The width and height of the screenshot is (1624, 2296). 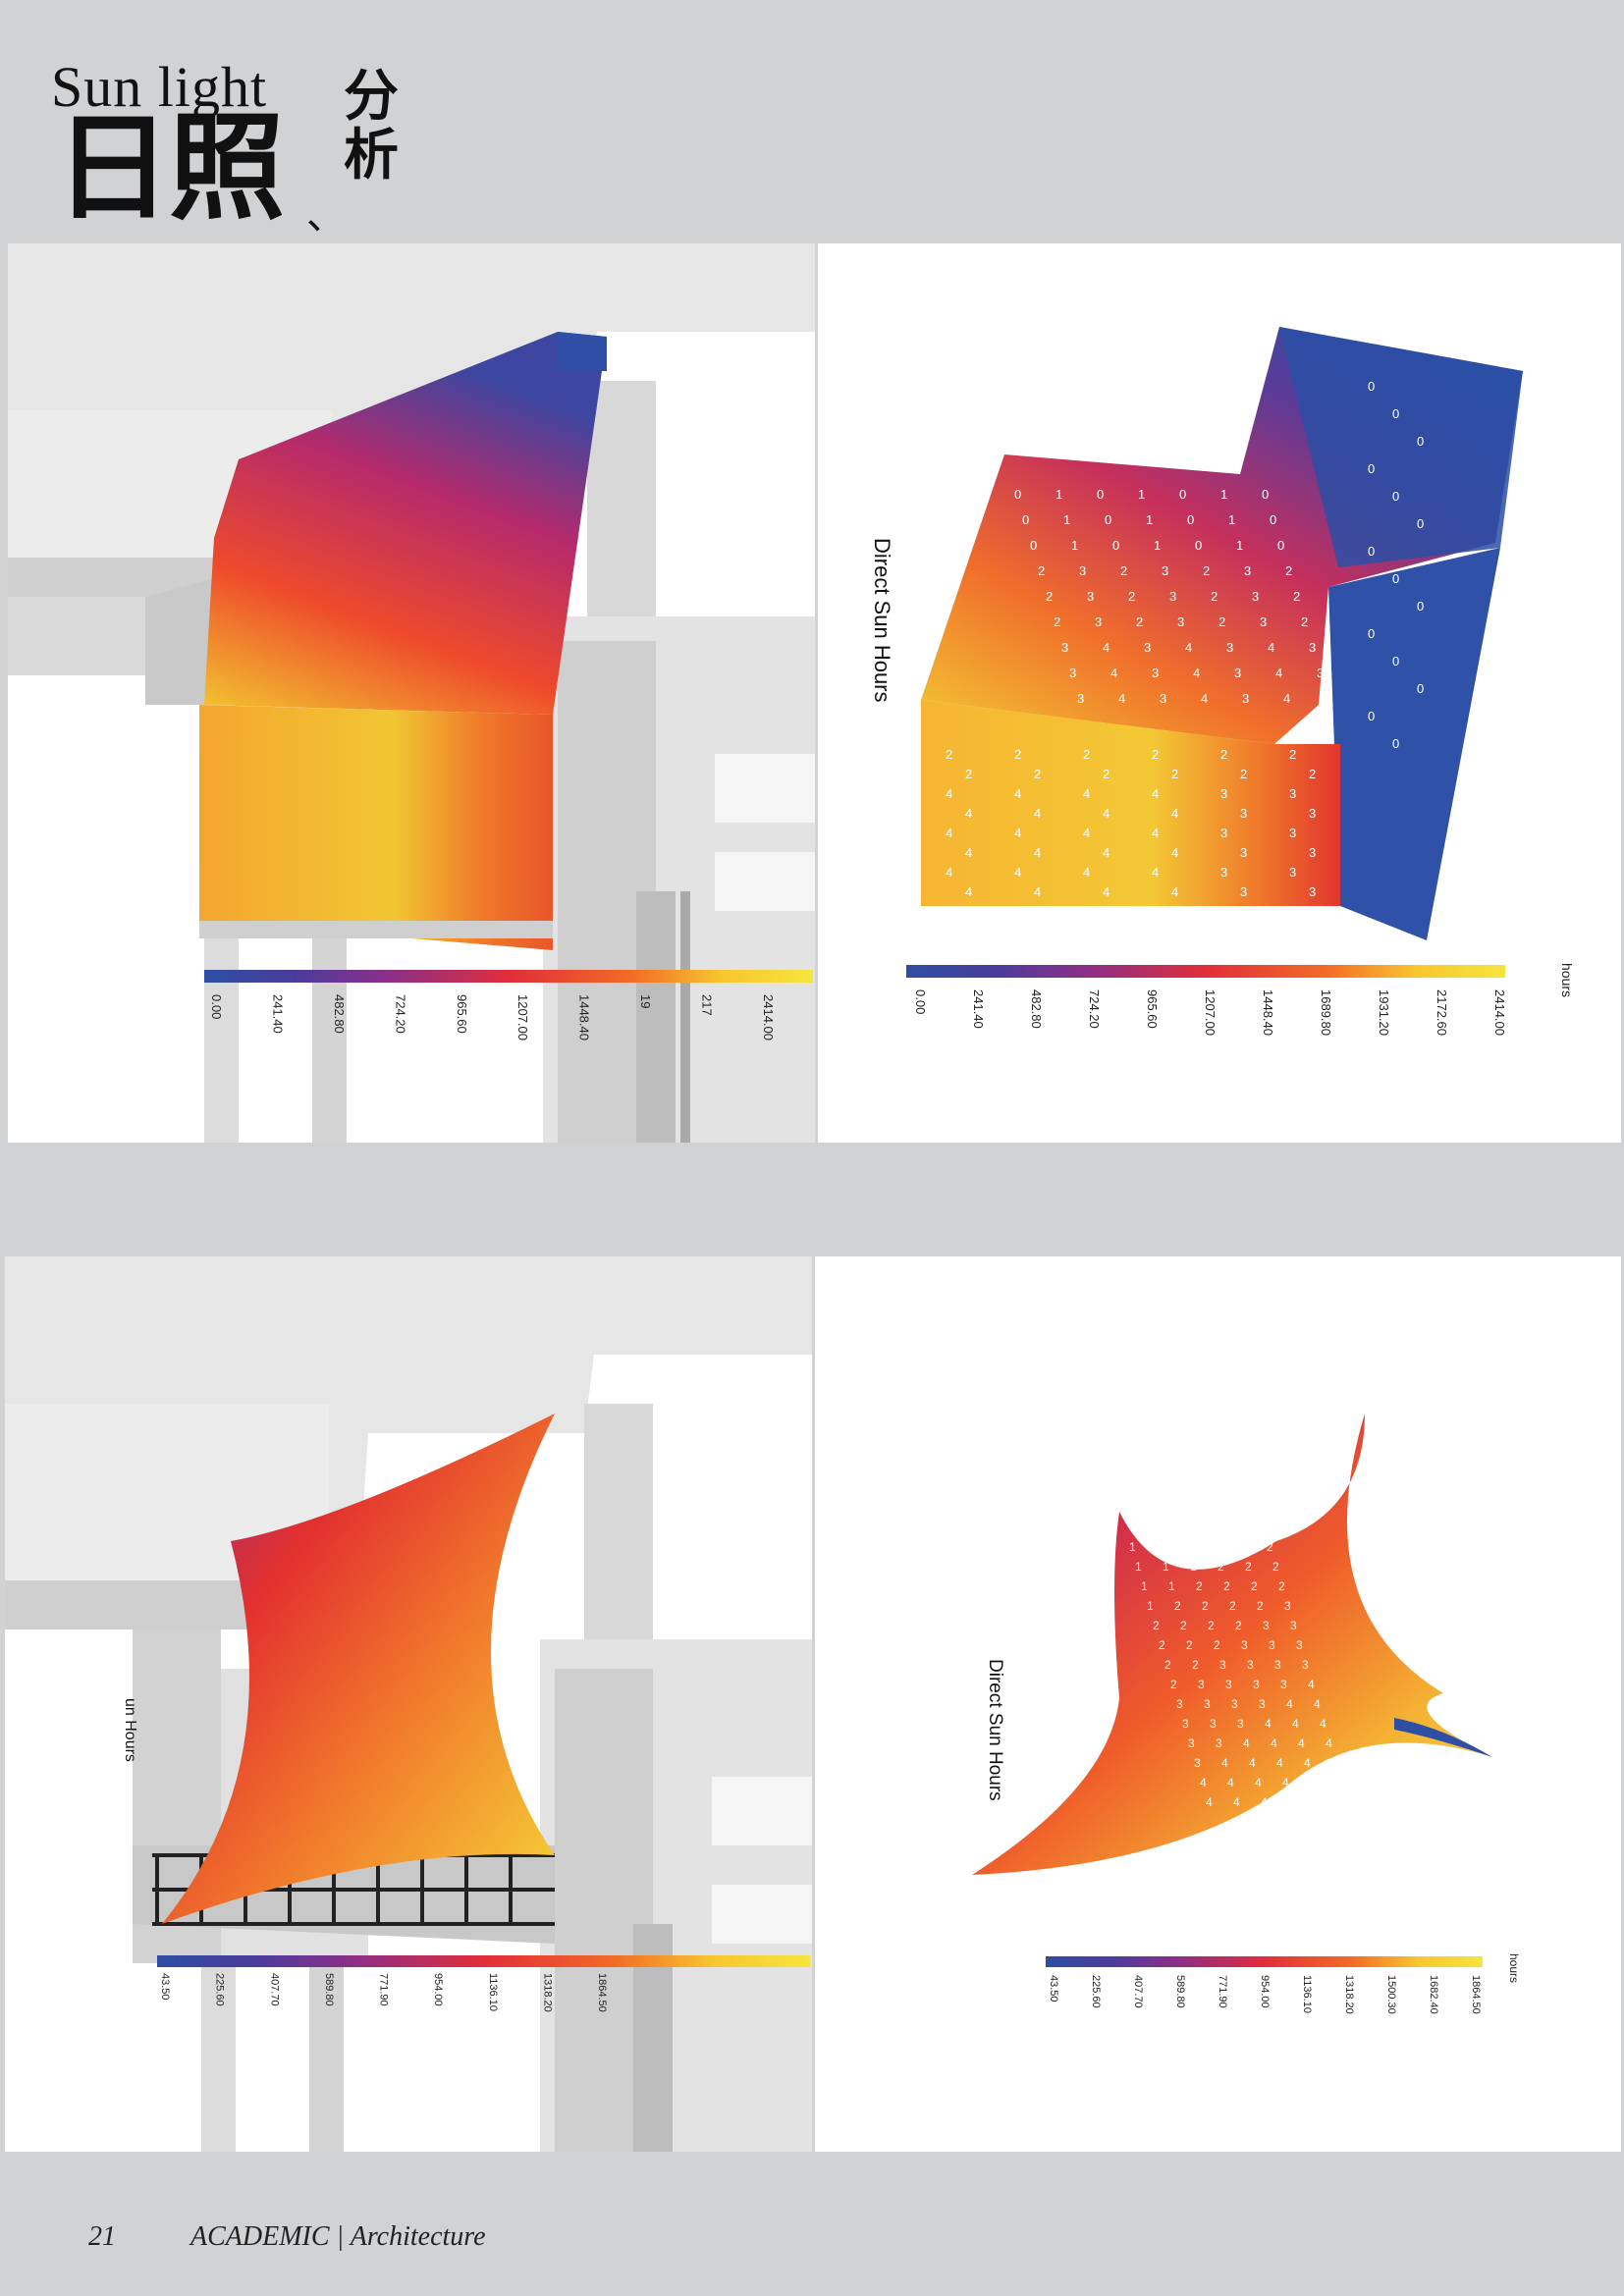 I want to click on legend-title-bottom-left: un Hours, so click(x=130, y=1730).